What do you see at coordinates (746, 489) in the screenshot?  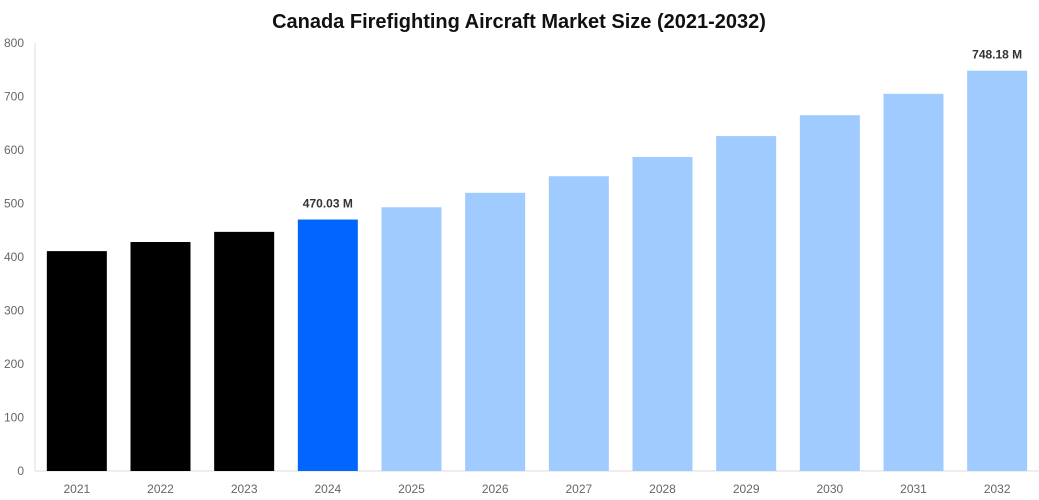 I see `x-tick-label: 2029` at bounding box center [746, 489].